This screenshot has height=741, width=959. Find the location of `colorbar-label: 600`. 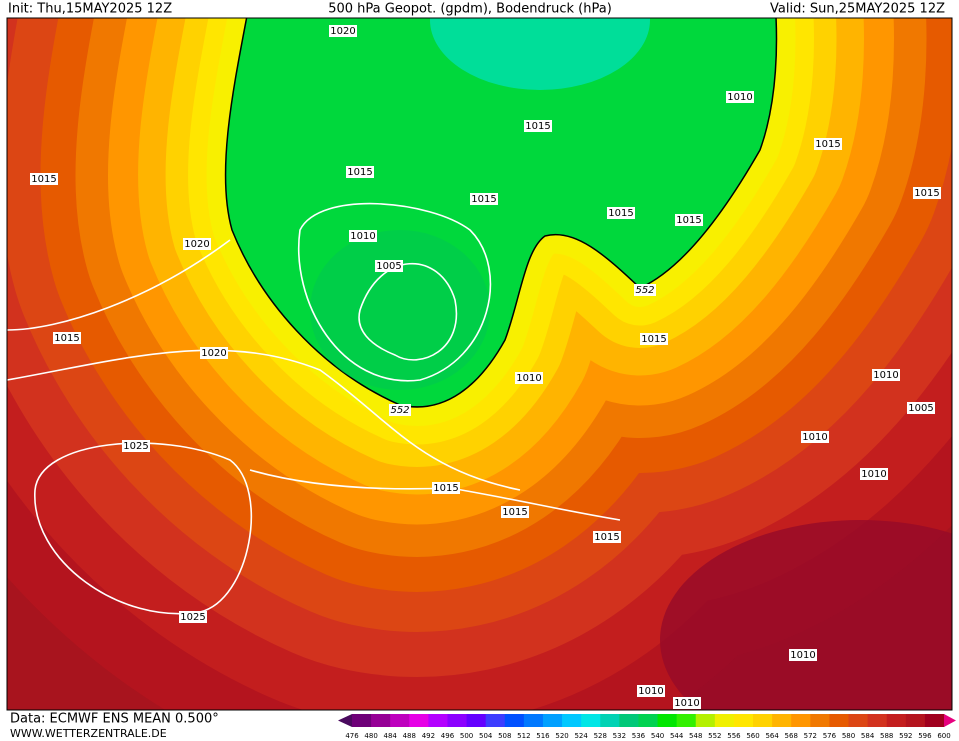

colorbar-label: 600 is located at coordinates (943, 736).